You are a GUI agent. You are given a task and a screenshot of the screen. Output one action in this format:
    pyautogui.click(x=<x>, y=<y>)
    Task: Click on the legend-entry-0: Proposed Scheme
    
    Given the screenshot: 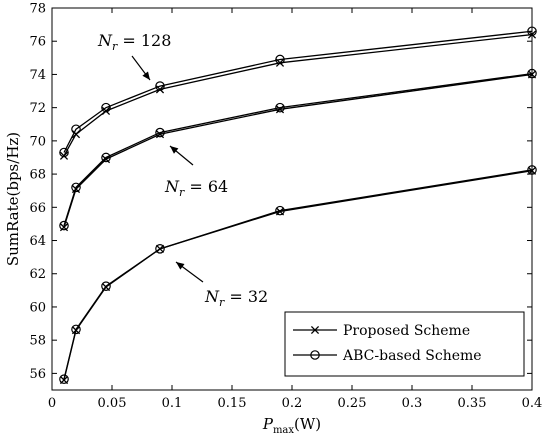 What is the action you would take?
    pyautogui.click(x=381, y=331)
    